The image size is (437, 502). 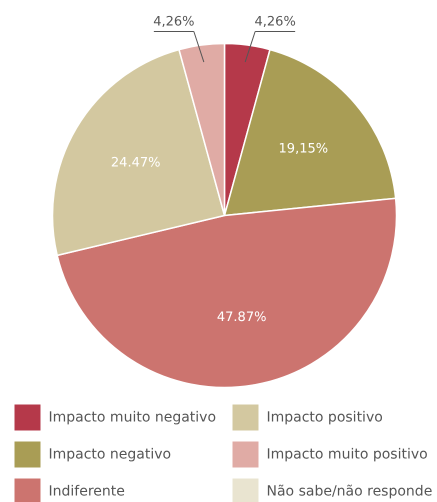 I want to click on legend-label: Impacto negativo, so click(x=110, y=454).